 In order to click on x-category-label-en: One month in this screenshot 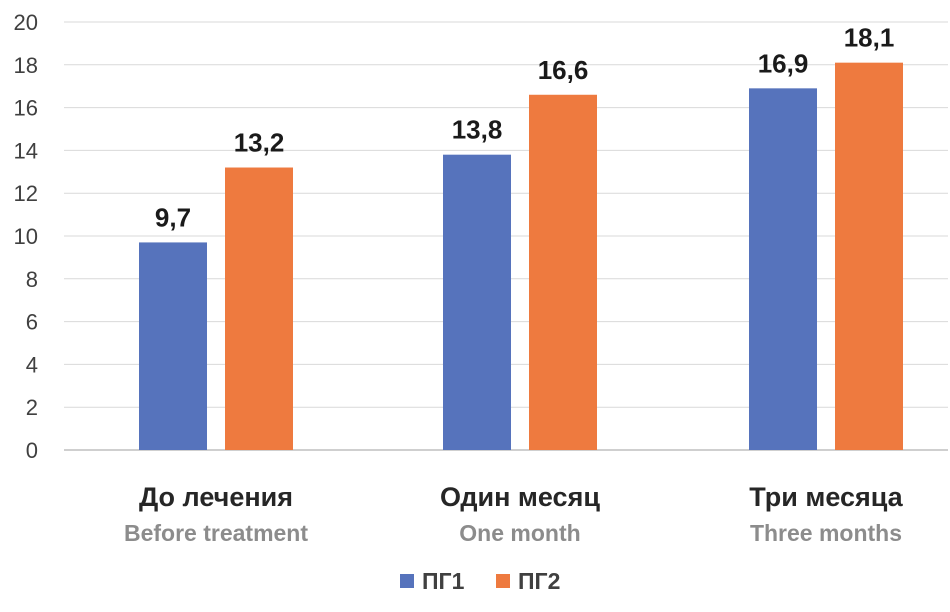, I will do `click(519, 533)`.